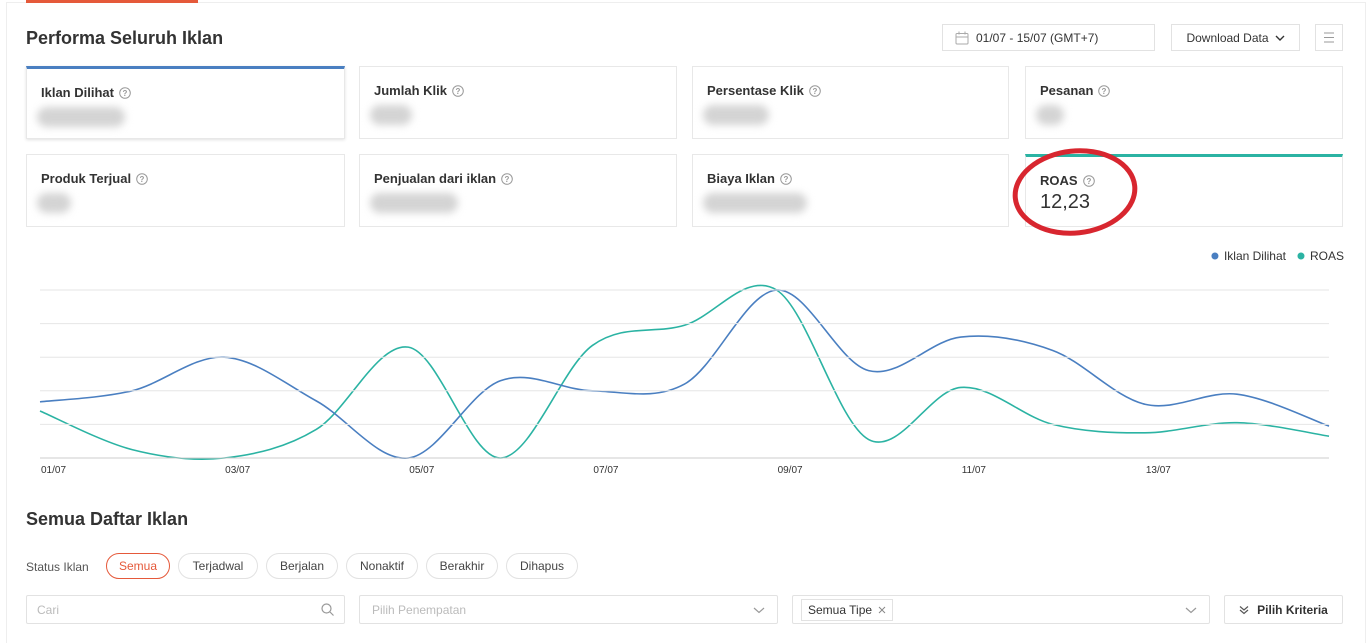 This screenshot has width=1369, height=643. Describe the element at coordinates (1037, 37) in the screenshot. I see `date-range: 01/07 - 15/07 (GMT+7)` at that location.